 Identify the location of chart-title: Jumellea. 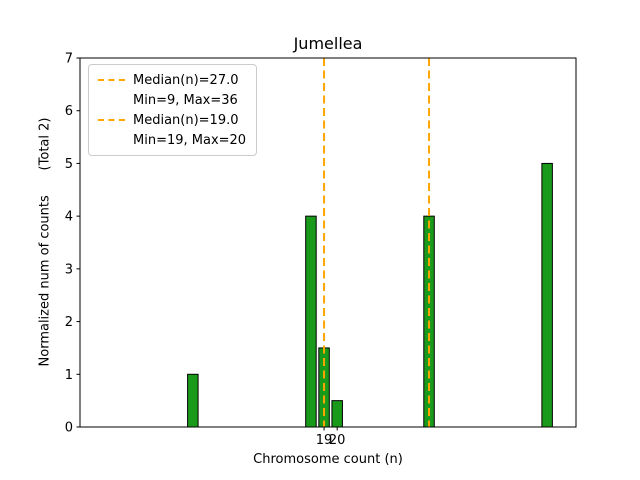
(328, 43).